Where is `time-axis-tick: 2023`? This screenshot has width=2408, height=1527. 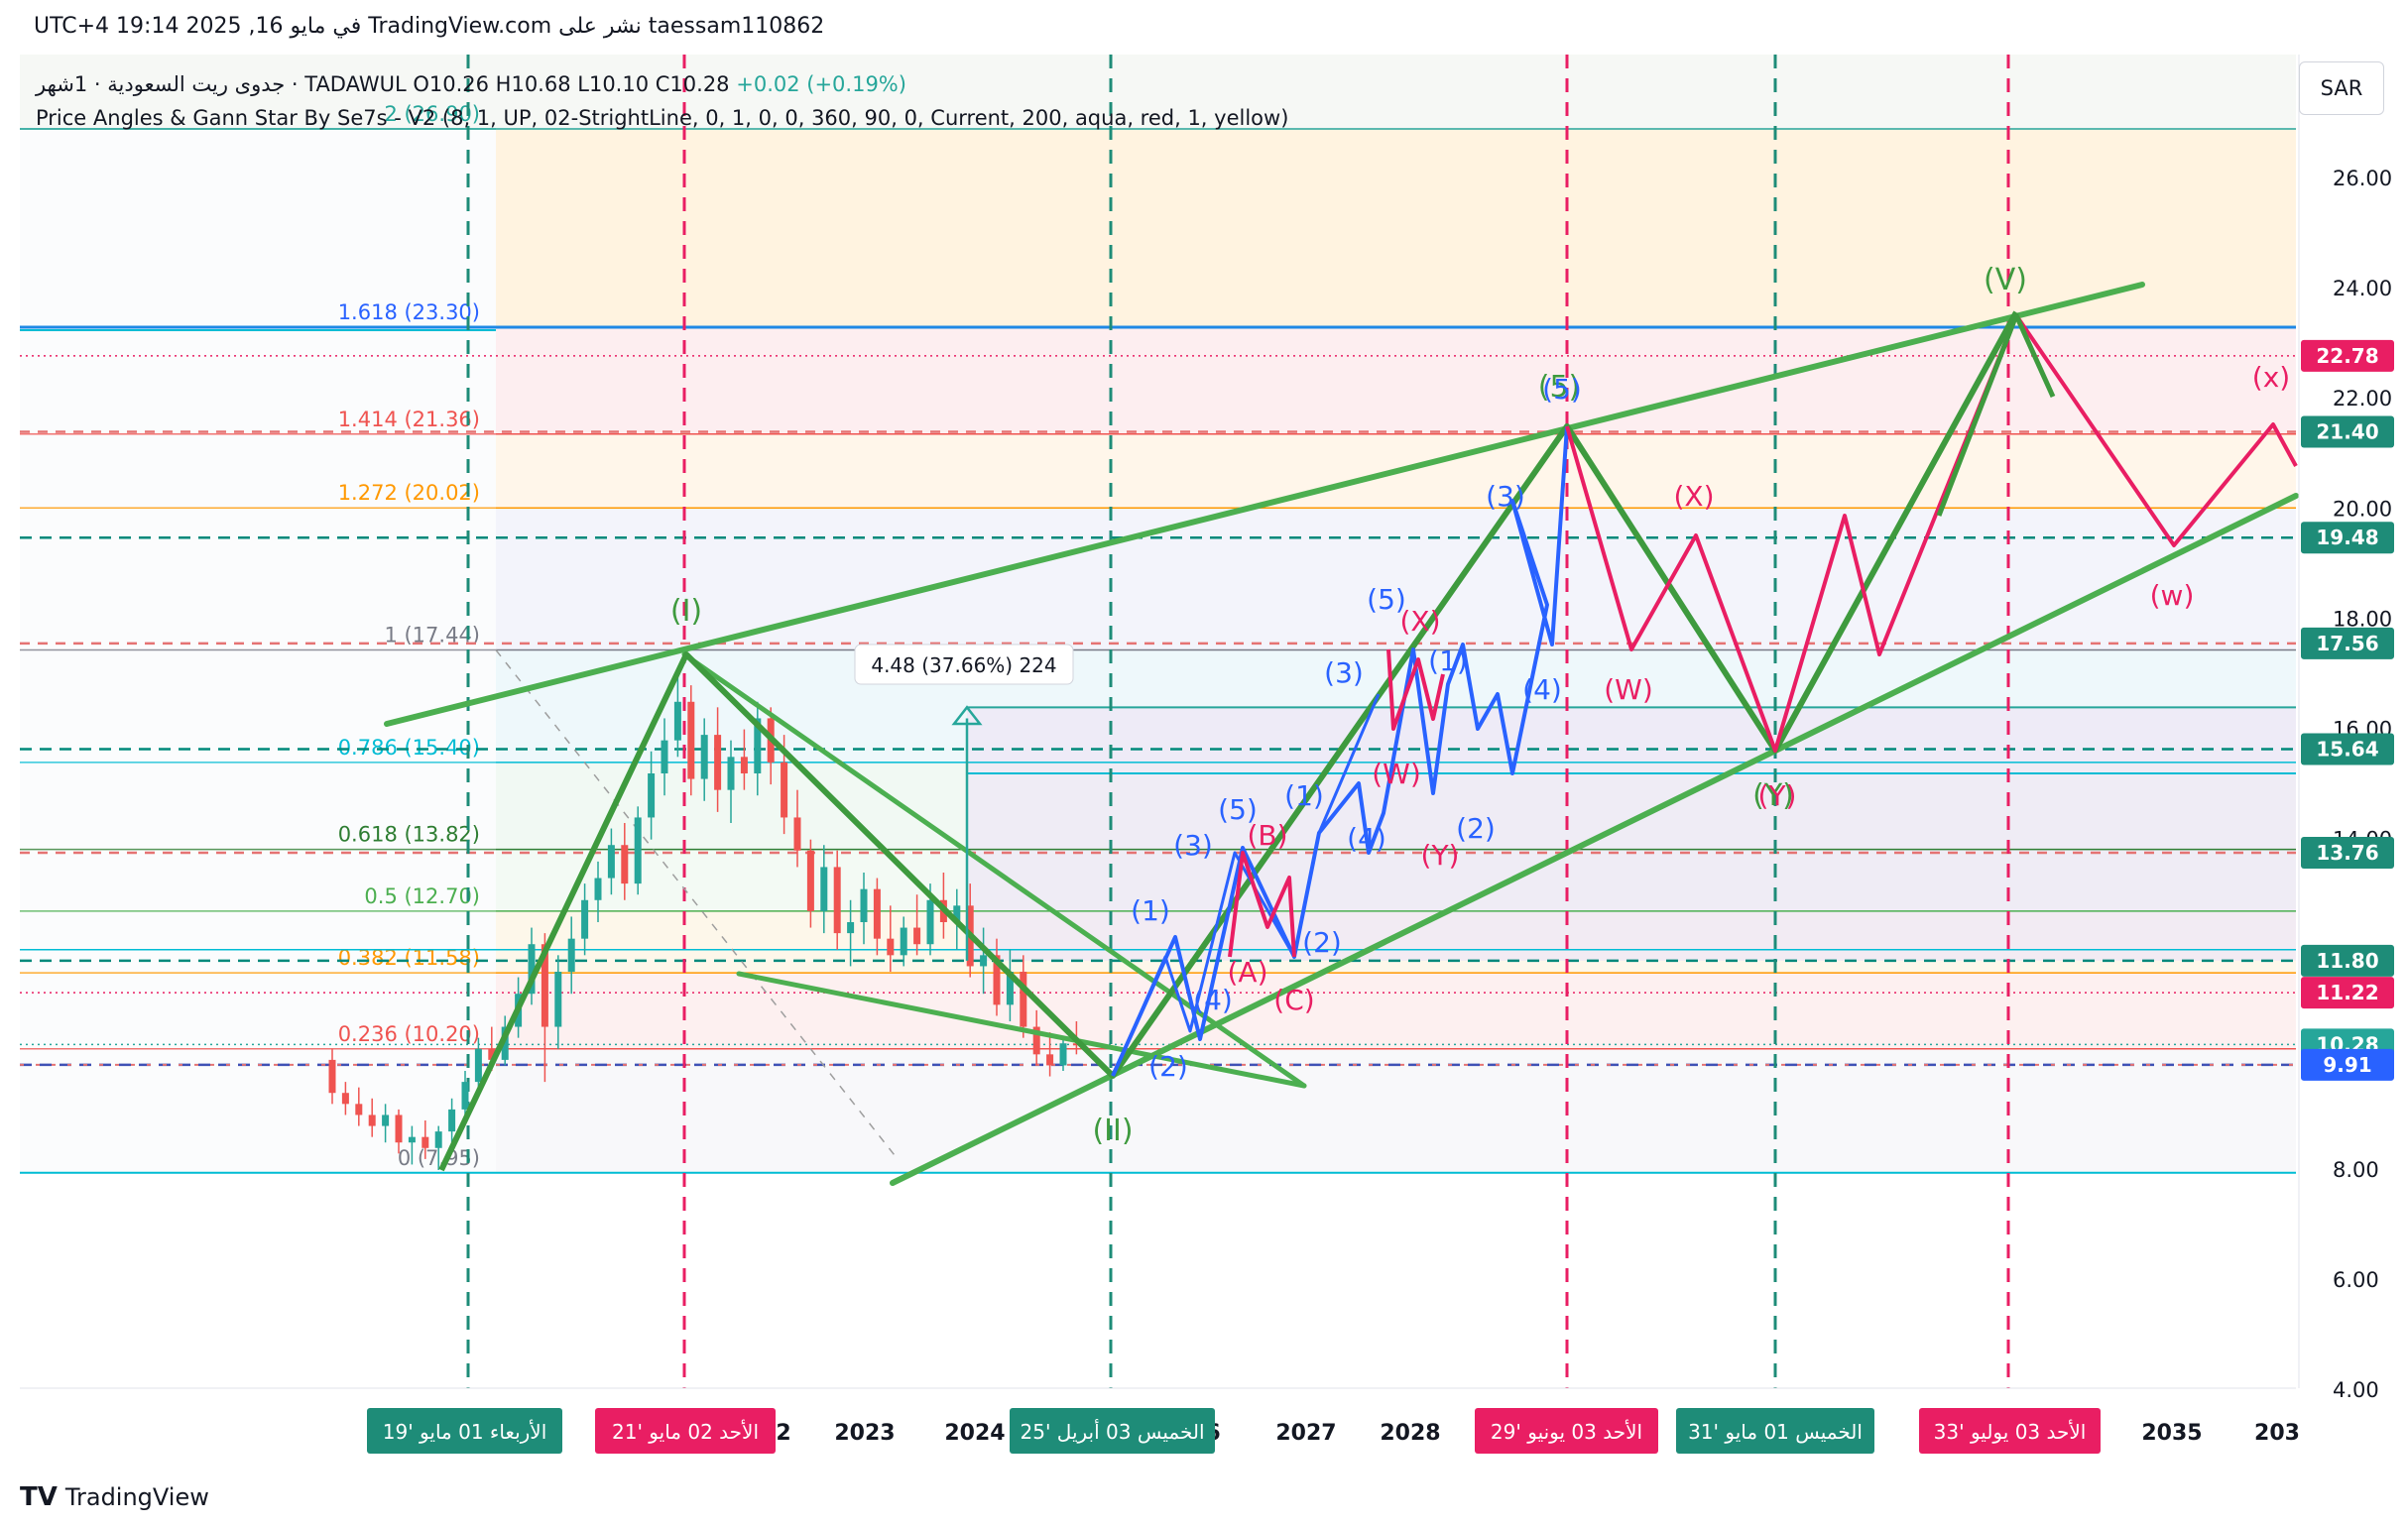 time-axis-tick: 2023 is located at coordinates (865, 1433).